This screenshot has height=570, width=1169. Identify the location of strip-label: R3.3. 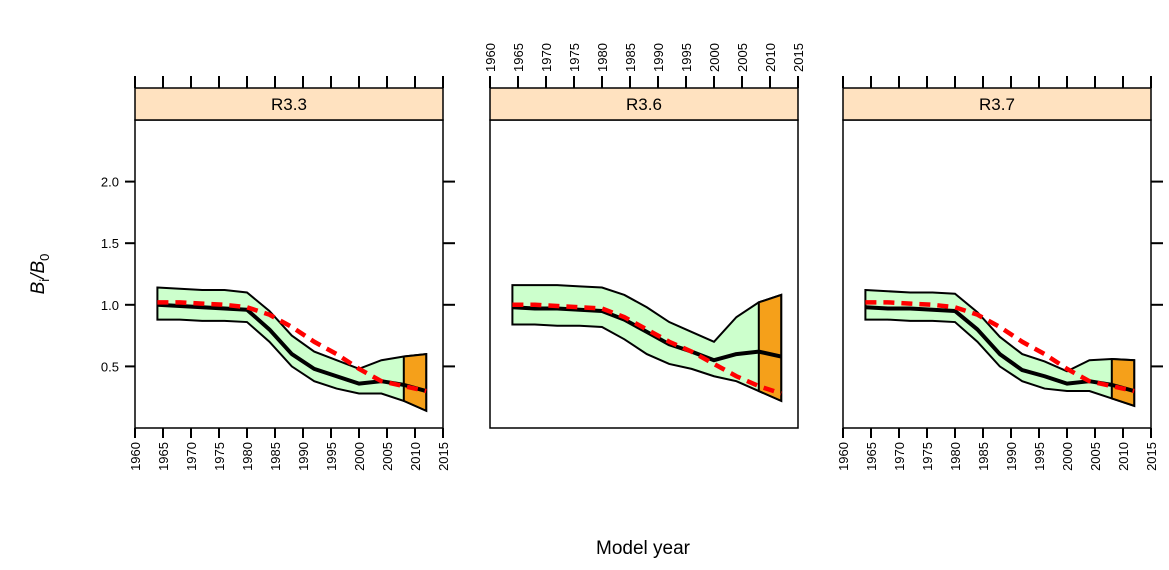
(289, 104).